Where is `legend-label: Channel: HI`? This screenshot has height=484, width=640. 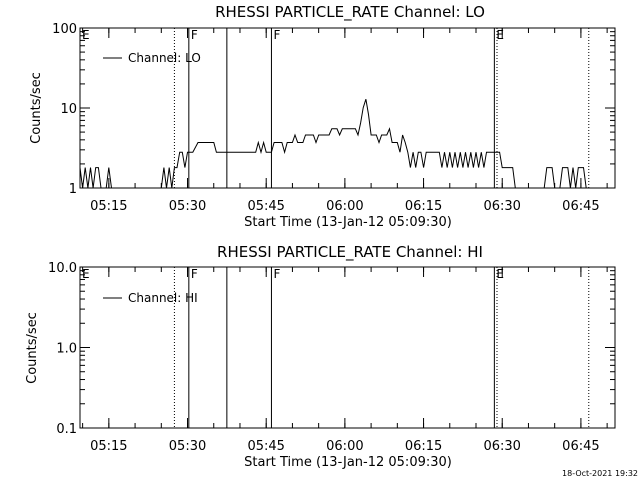
legend-label: Channel: HI is located at coordinates (163, 298).